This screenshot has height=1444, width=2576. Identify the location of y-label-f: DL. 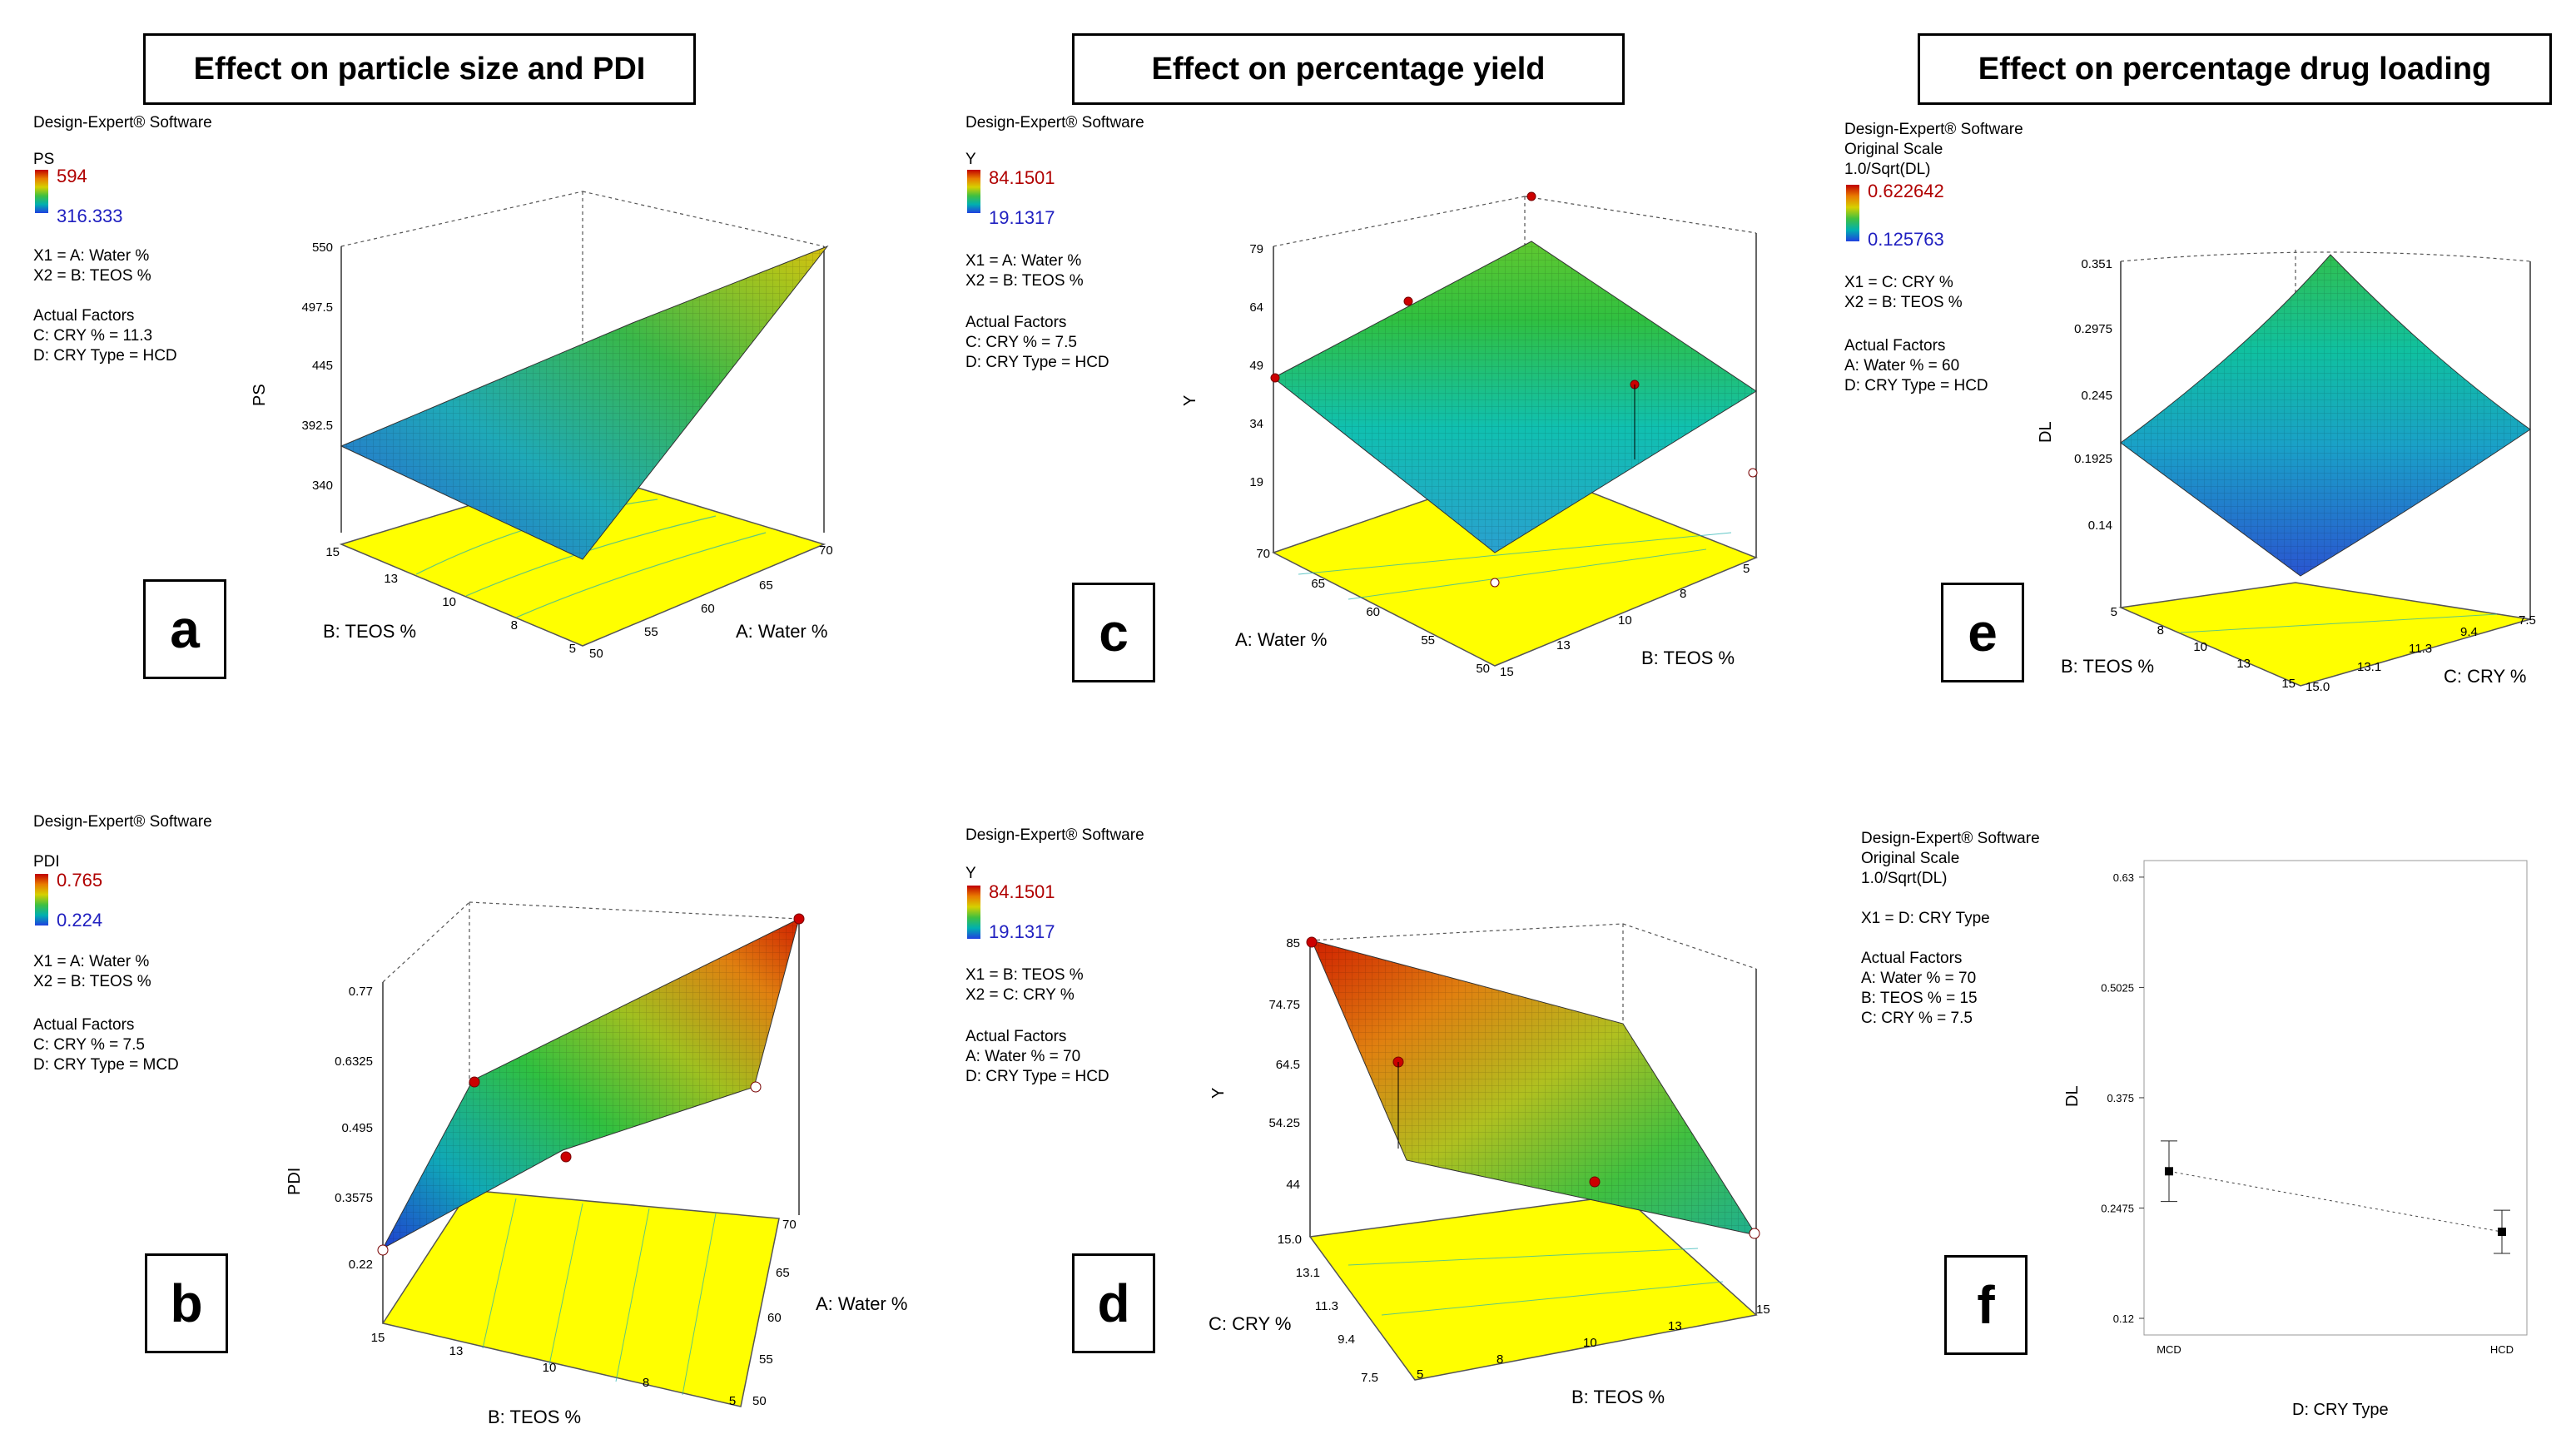
(2072, 1096).